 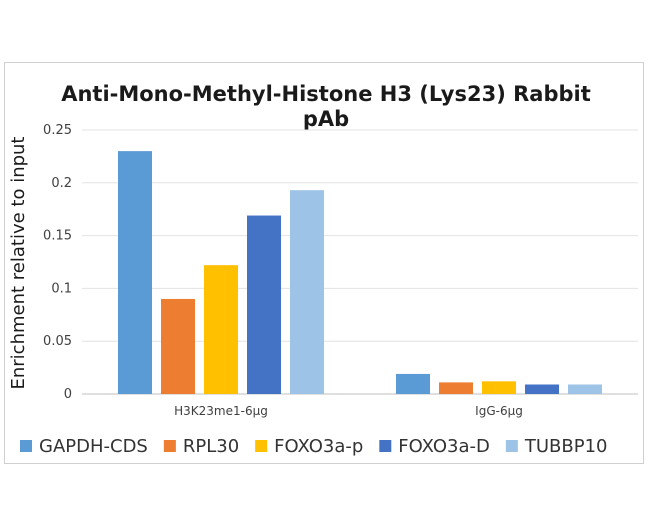 I want to click on y-tick-label: 0.2, so click(x=61, y=183).